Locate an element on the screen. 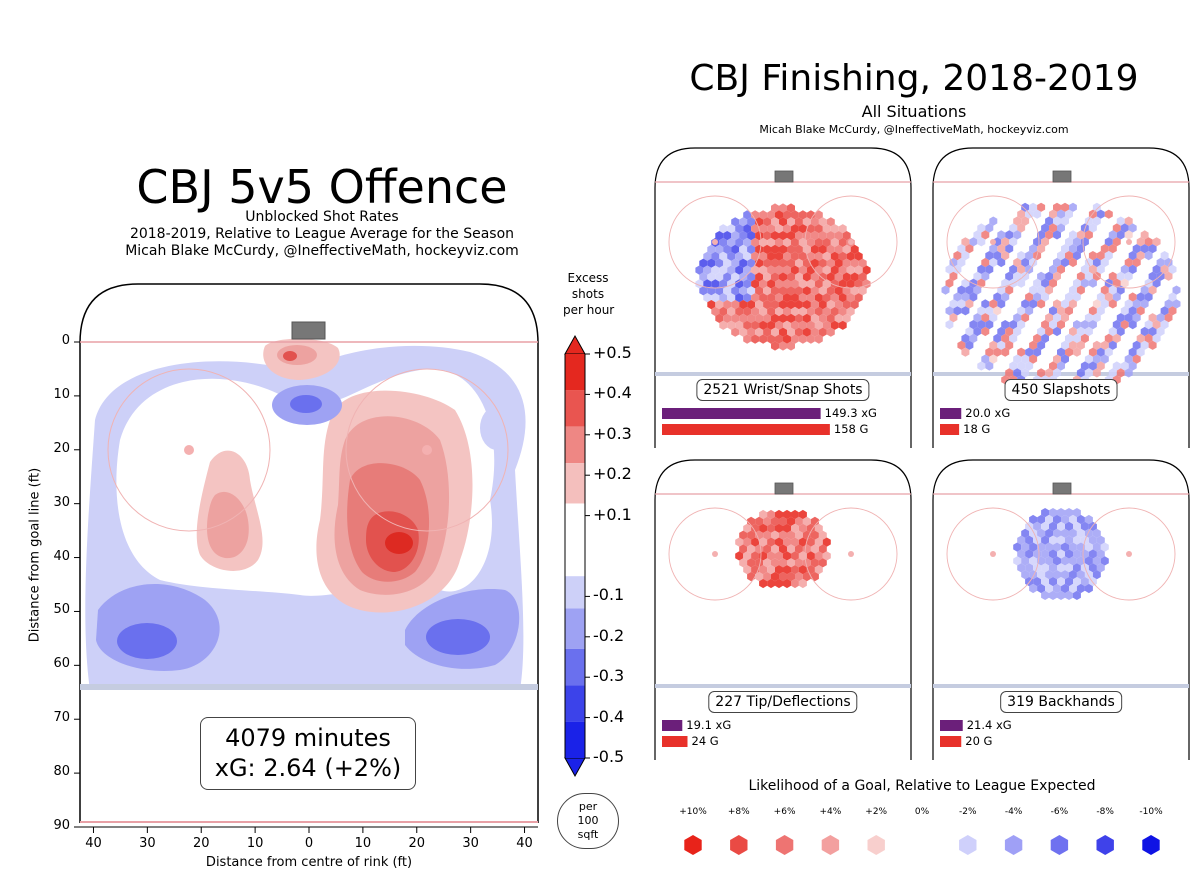  faceoff-dot is located at coordinates (993, 242).